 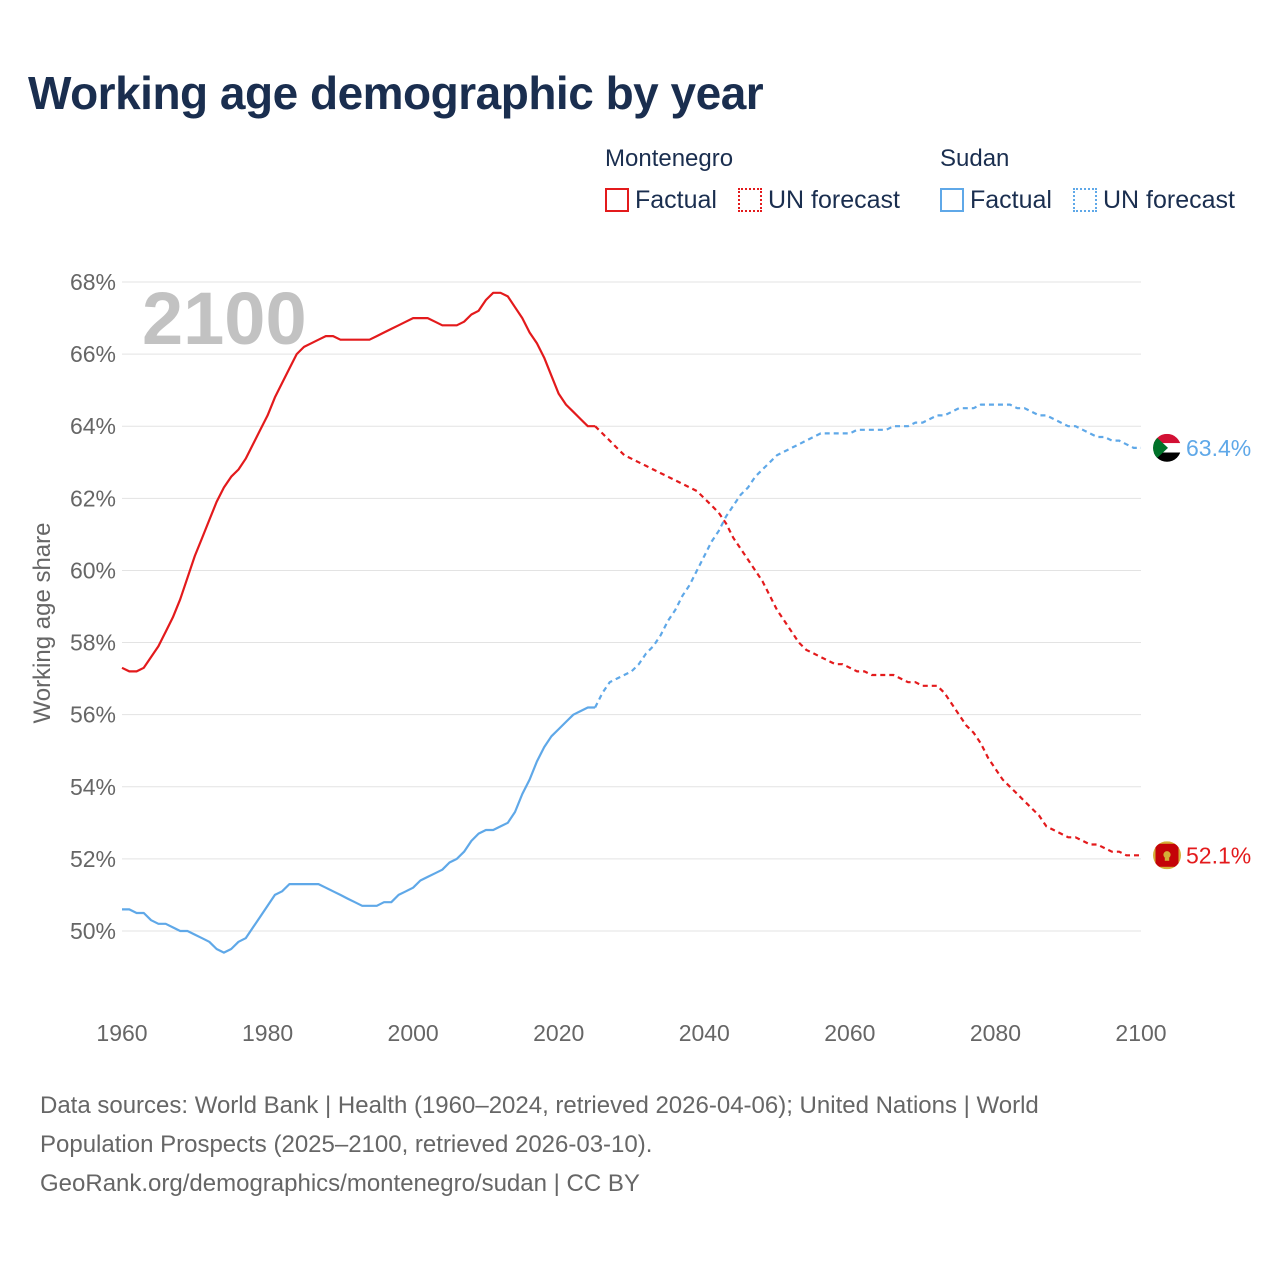 What do you see at coordinates (93, 787) in the screenshot?
I see `y-tick-label: 54%` at bounding box center [93, 787].